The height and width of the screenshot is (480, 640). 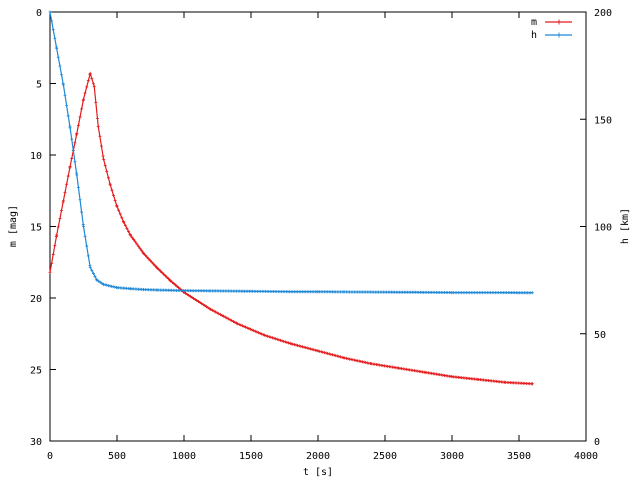 What do you see at coordinates (251, 456) in the screenshot?
I see `x-tick-label: 1500` at bounding box center [251, 456].